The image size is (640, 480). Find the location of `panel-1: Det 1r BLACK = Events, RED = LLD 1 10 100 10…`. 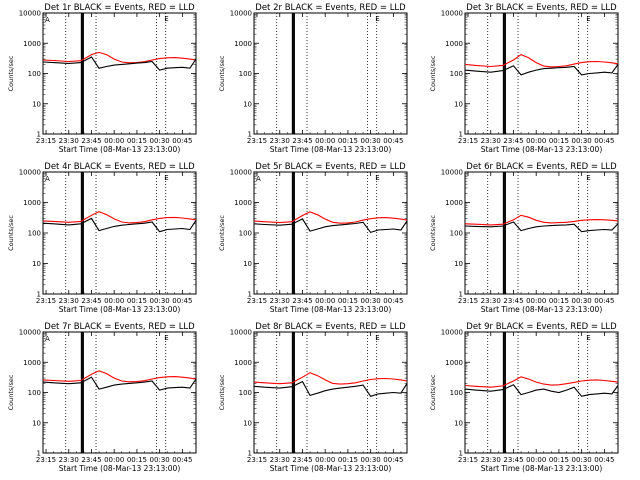

panel-1: Det 1r BLACK = Events, RED = LLD 1 10 100 10… is located at coordinates (102, 78).